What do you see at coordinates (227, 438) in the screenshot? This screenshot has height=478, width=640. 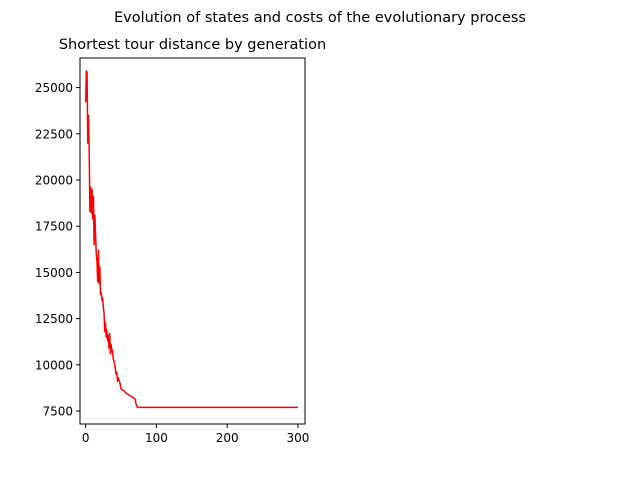 I see `x-tick-label: 200` at bounding box center [227, 438].